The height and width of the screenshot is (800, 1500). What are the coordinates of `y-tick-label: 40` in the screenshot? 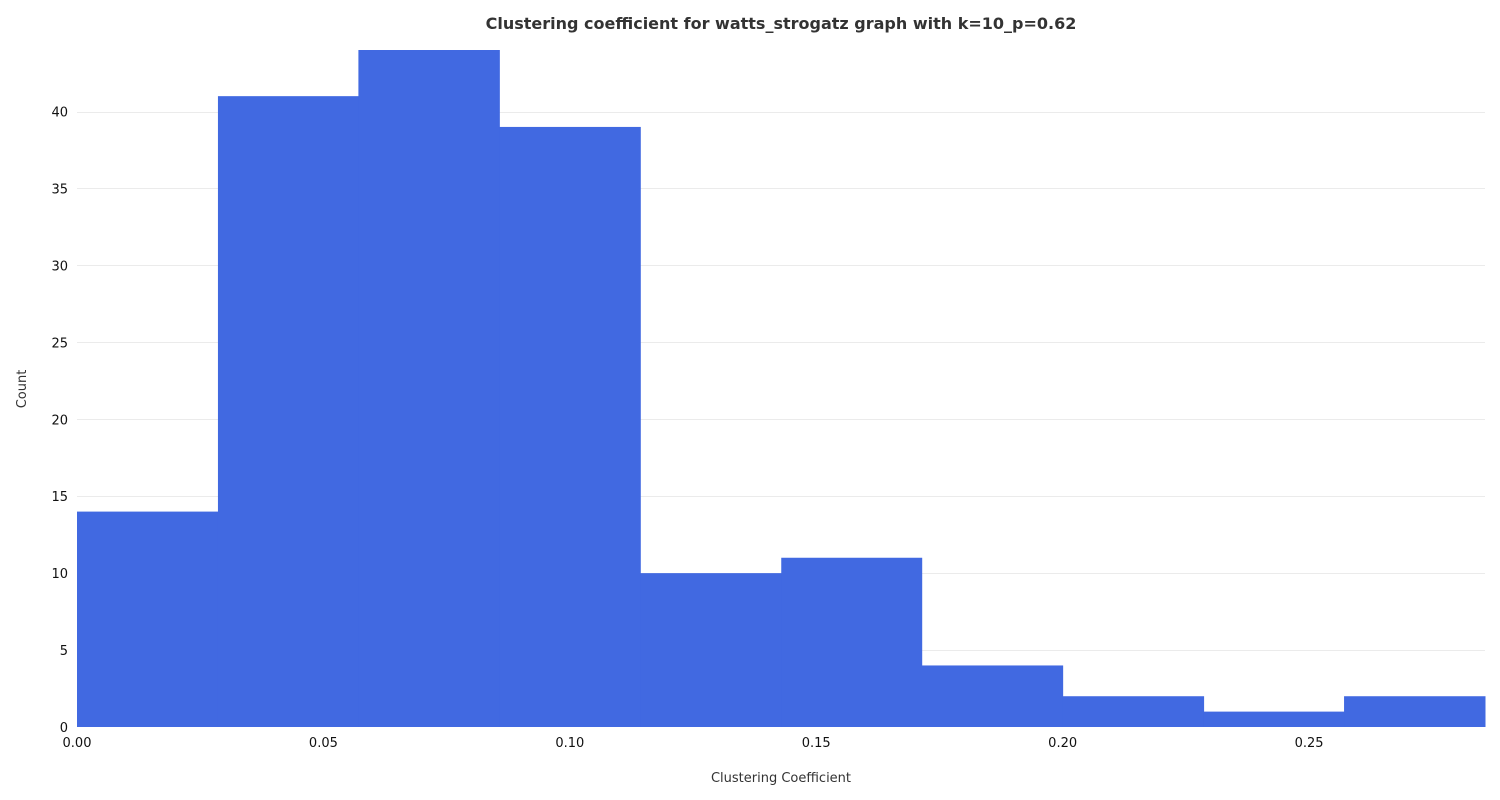 It's located at (59, 113).